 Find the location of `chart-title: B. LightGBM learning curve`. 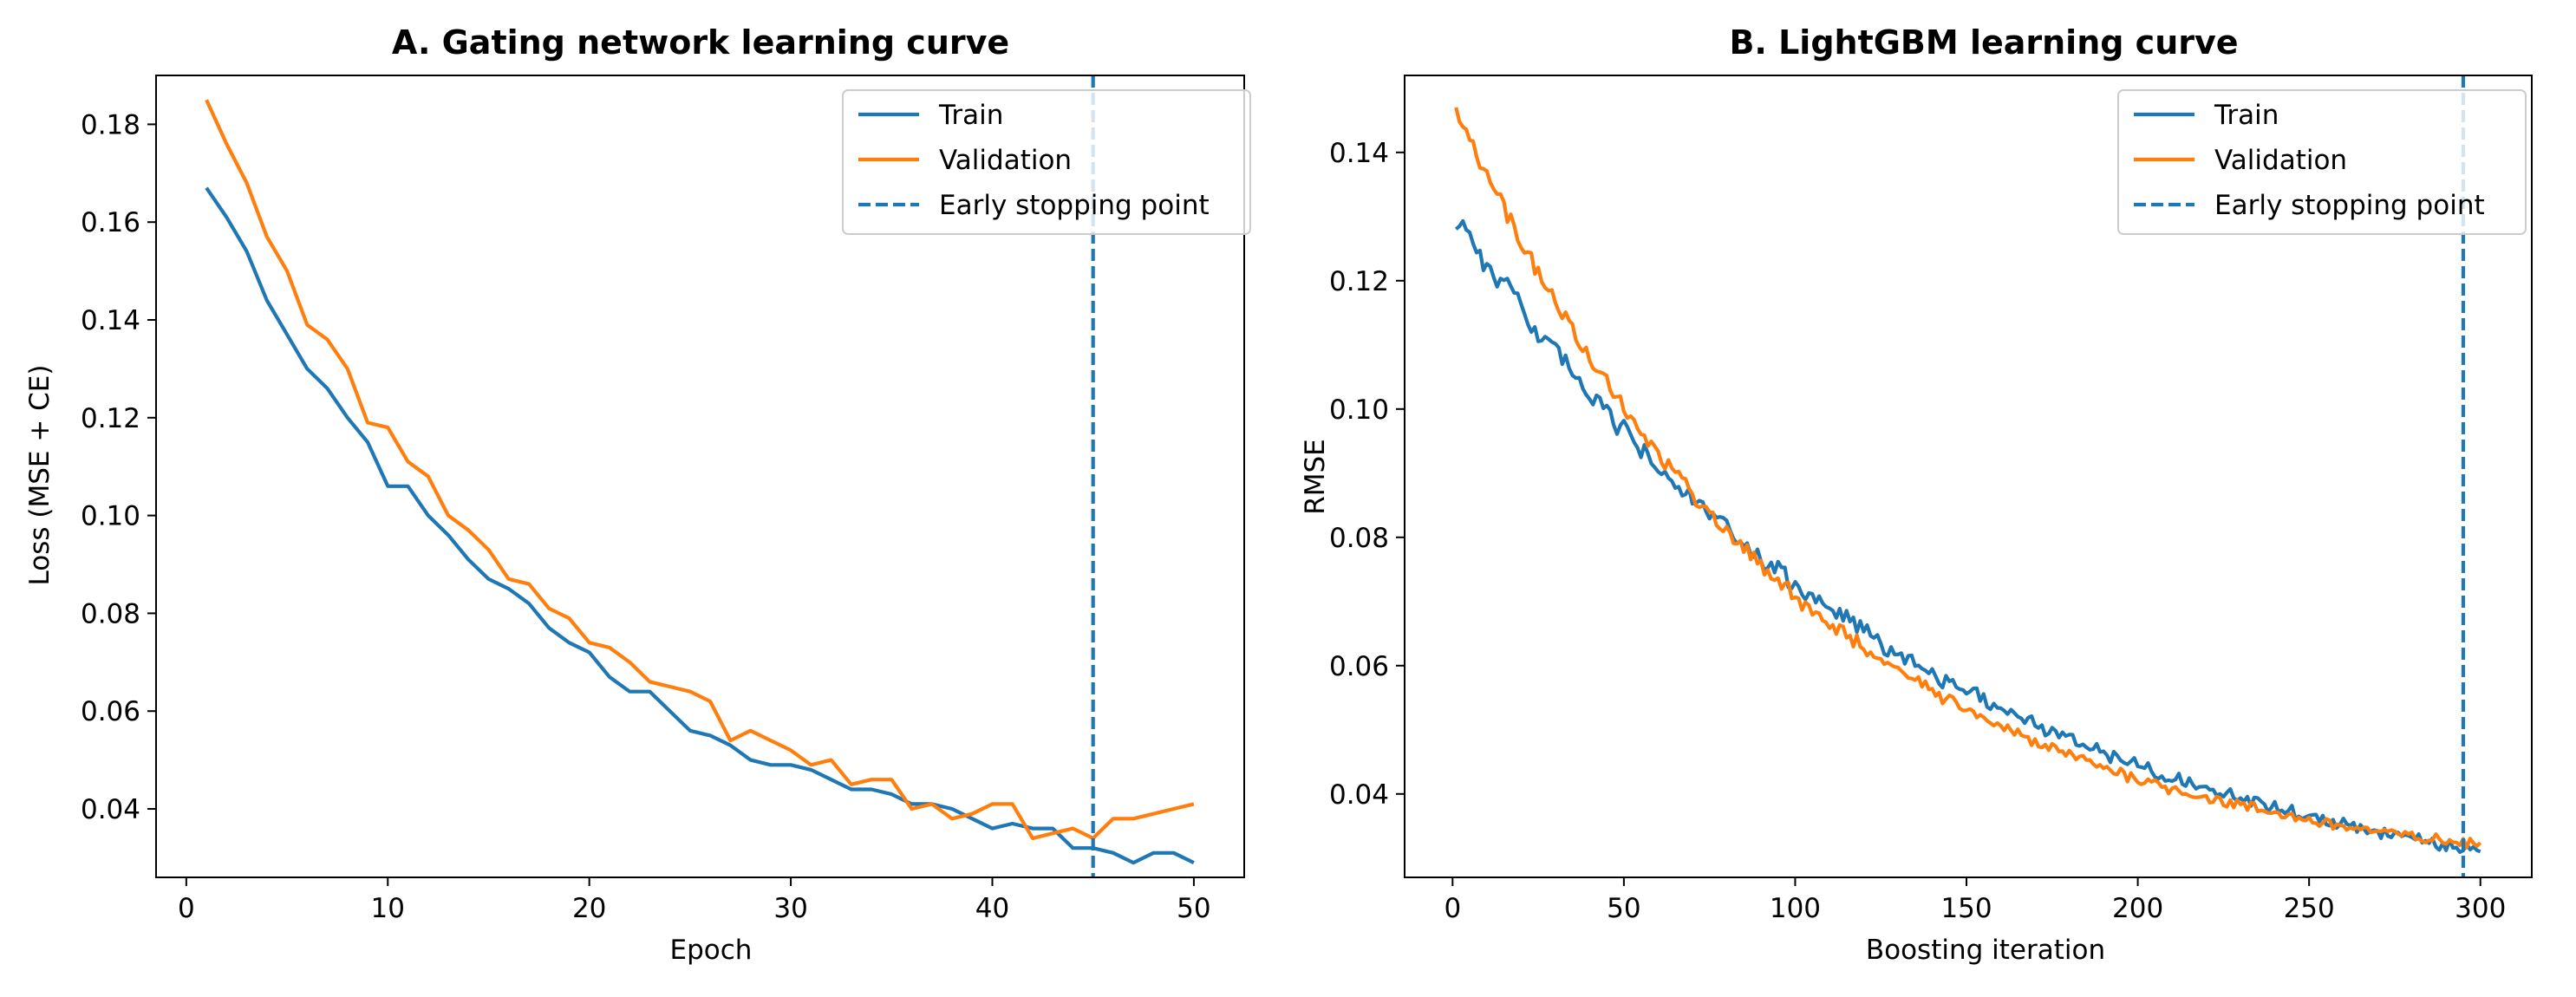

chart-title: B. LightGBM learning curve is located at coordinates (1984, 42).